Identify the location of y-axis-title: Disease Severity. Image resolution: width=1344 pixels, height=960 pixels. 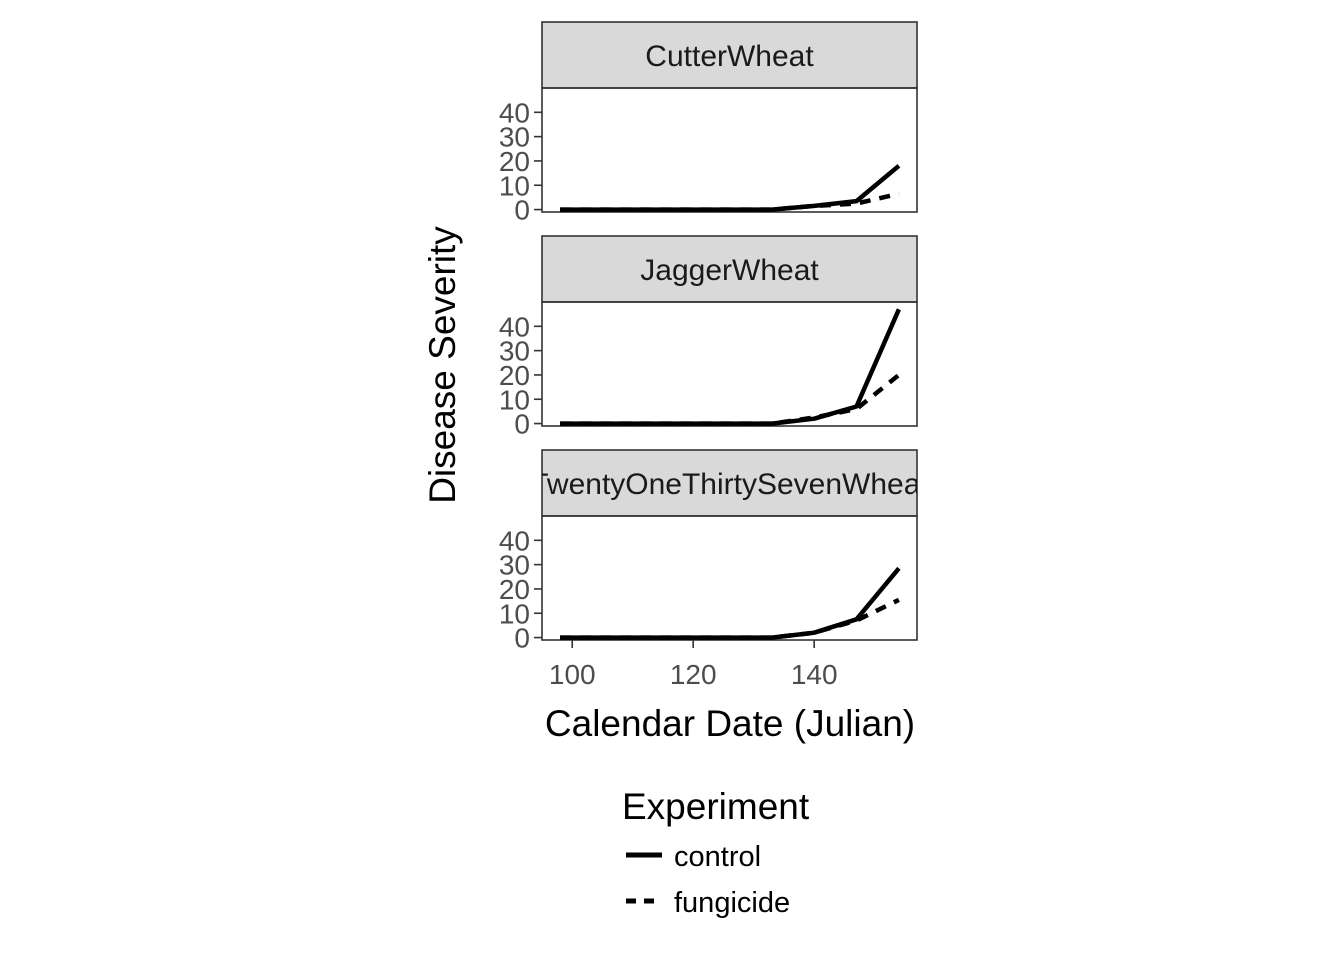
(442, 365).